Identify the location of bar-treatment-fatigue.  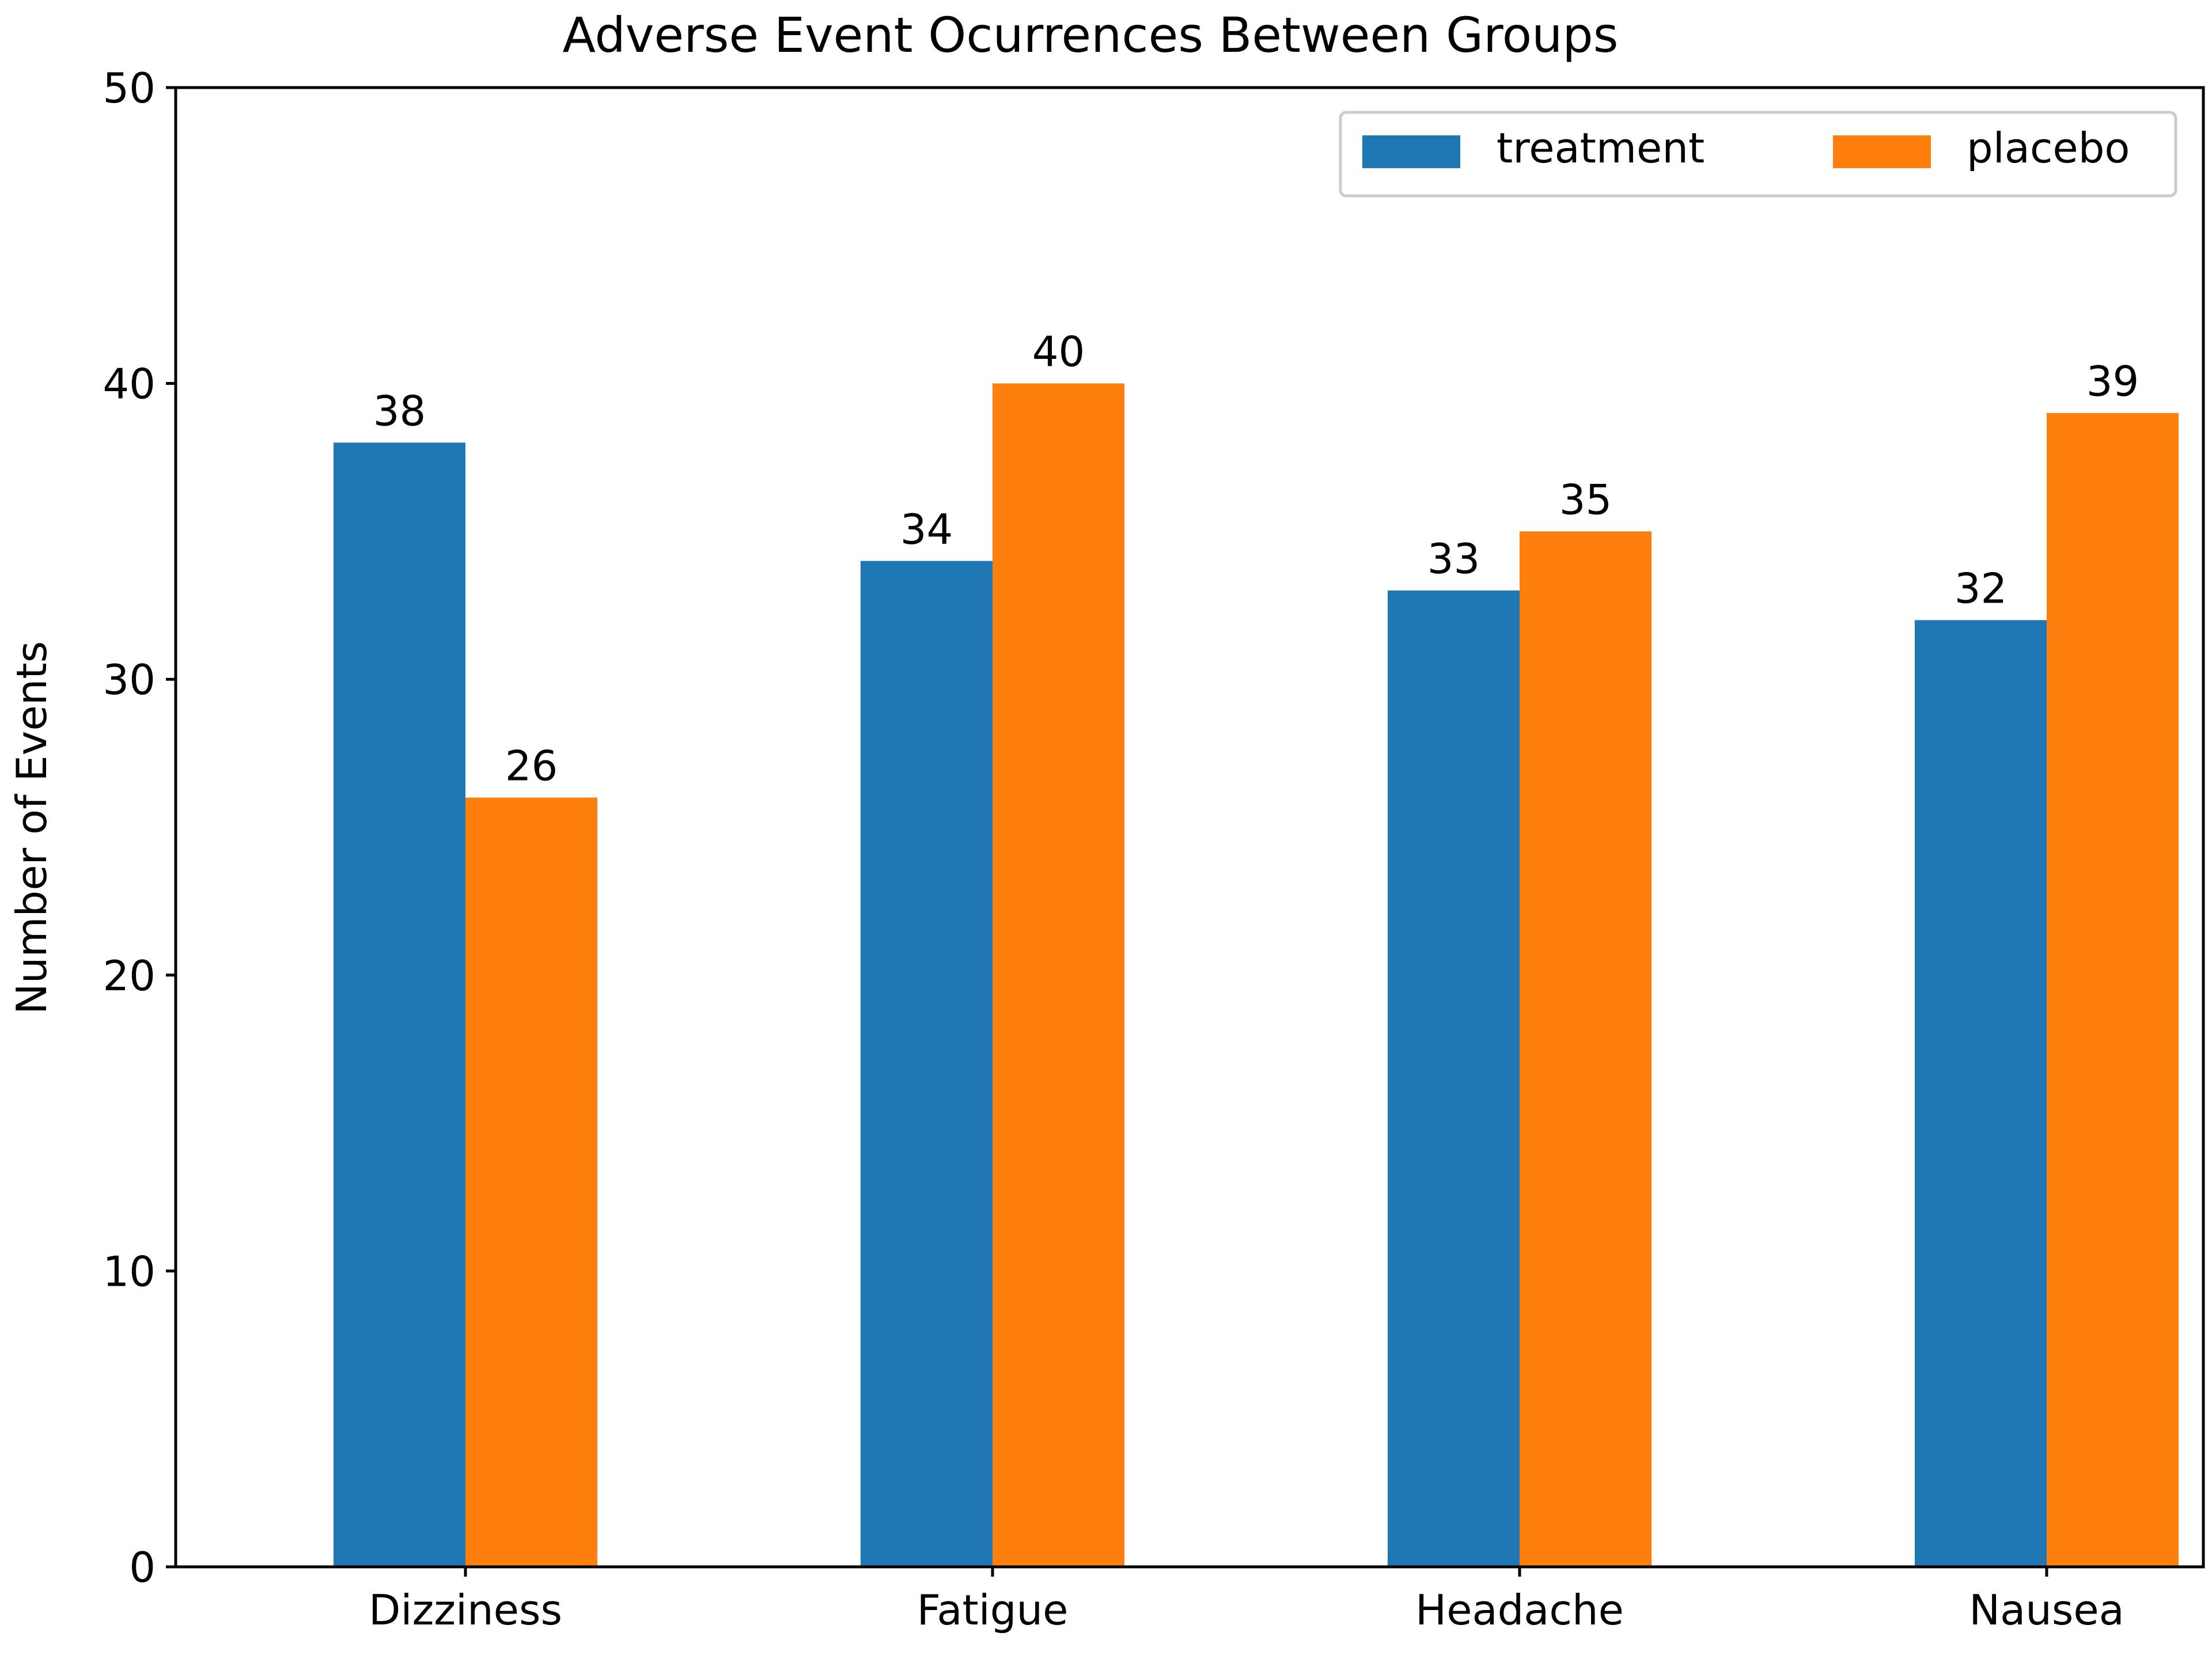
(927, 1063).